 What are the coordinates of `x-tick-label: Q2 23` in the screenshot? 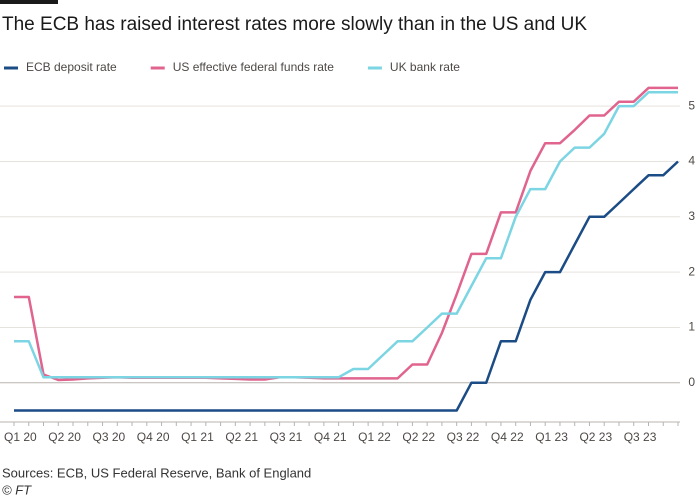 It's located at (595, 437).